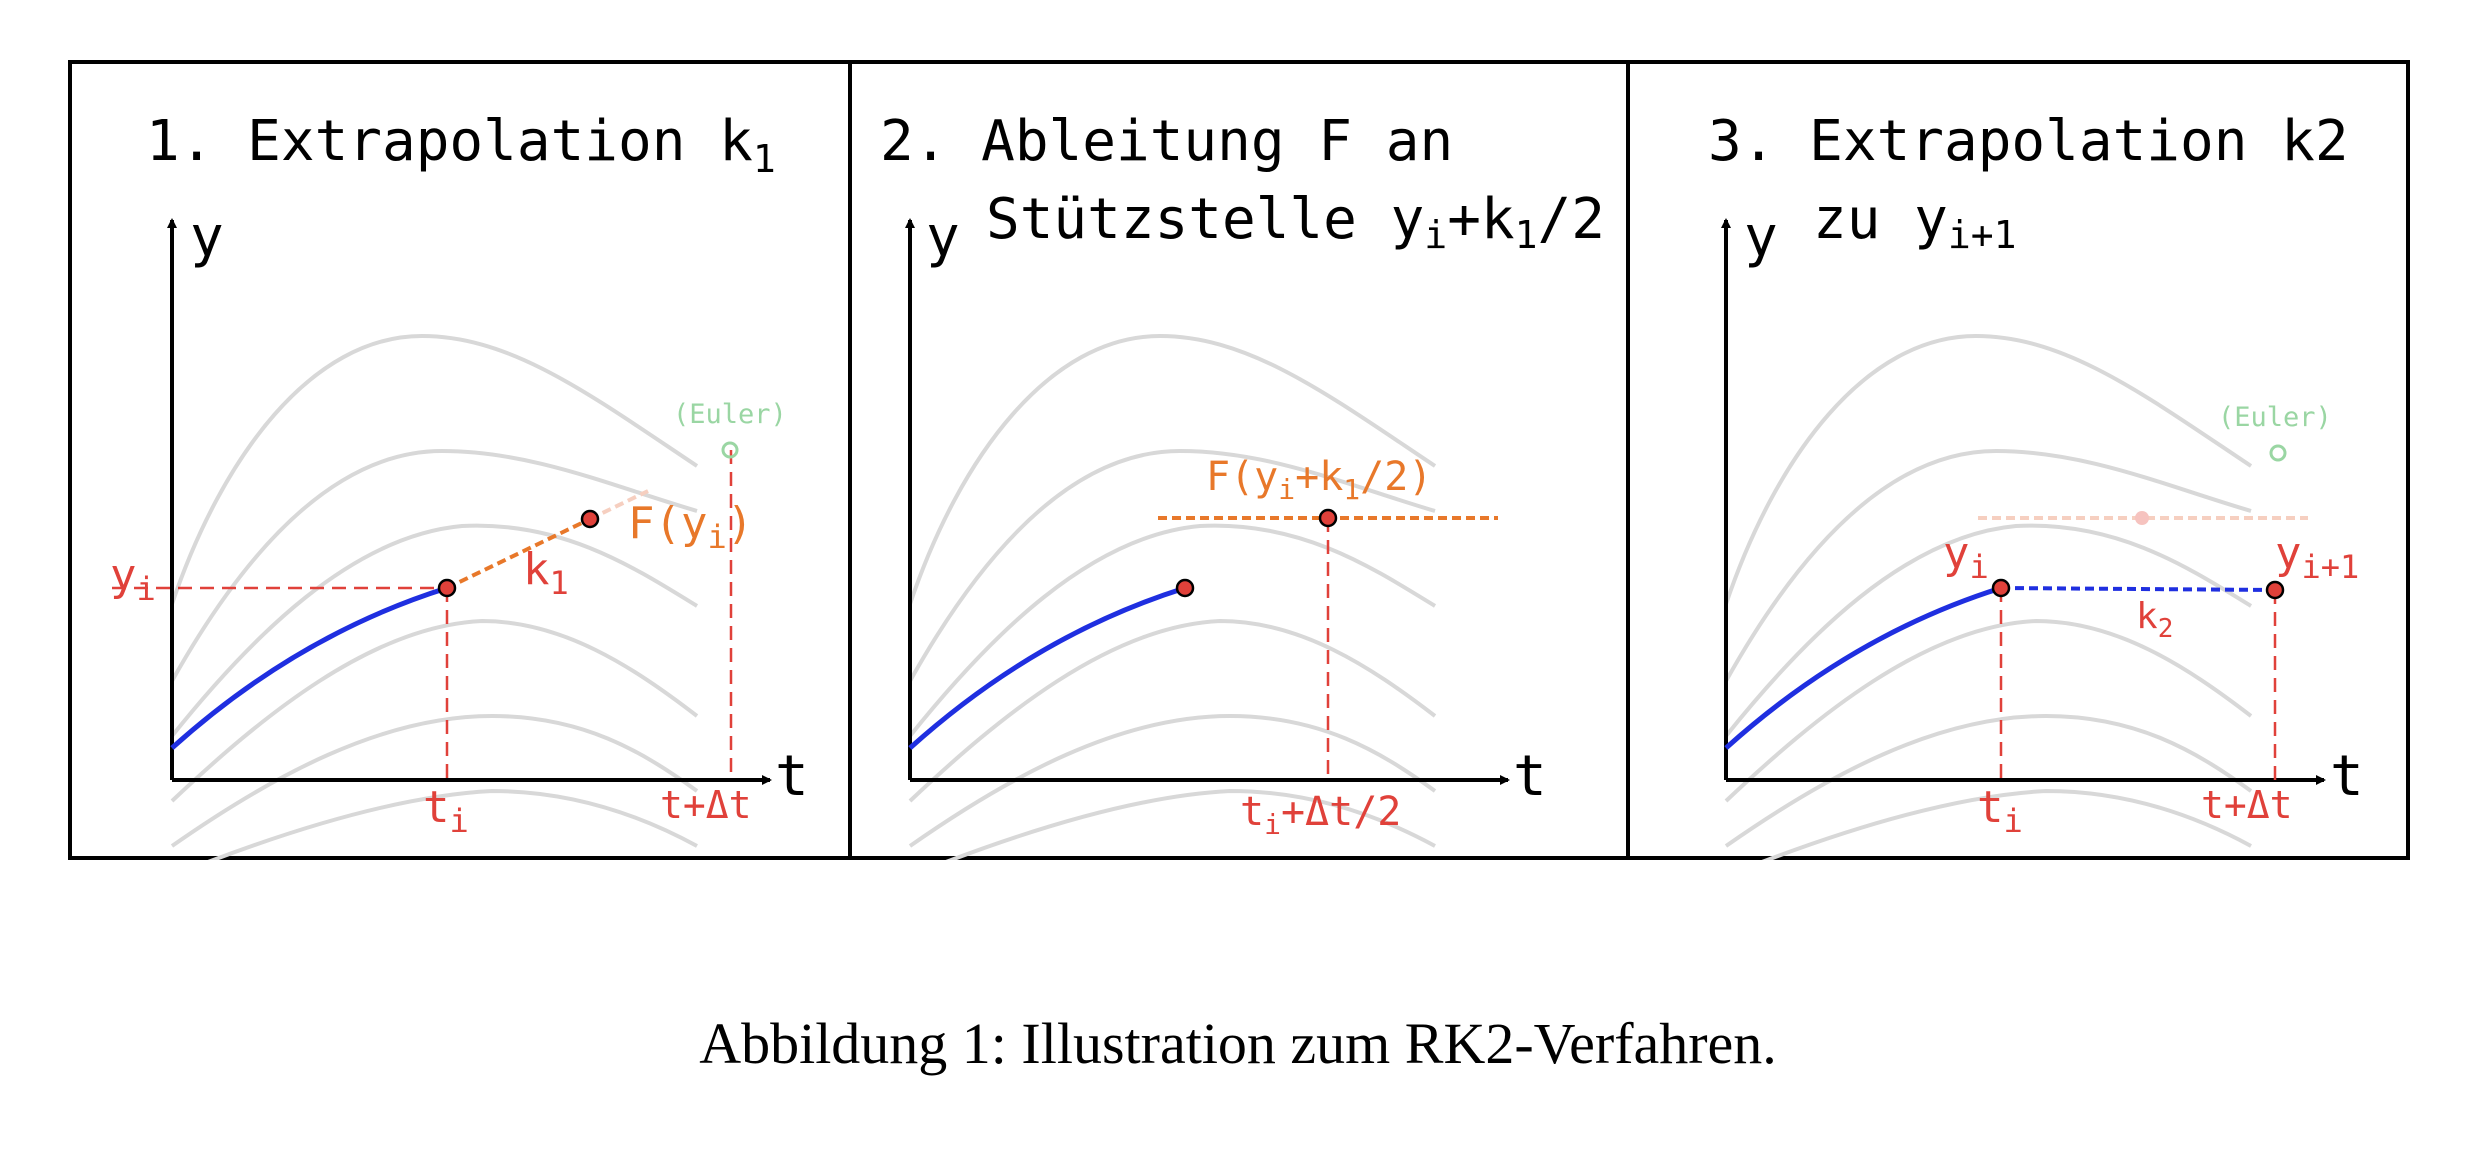 The width and height of the screenshot is (2476, 1151). Describe the element at coordinates (207, 237) in the screenshot. I see `panel-1-y-axis-label: y` at that location.